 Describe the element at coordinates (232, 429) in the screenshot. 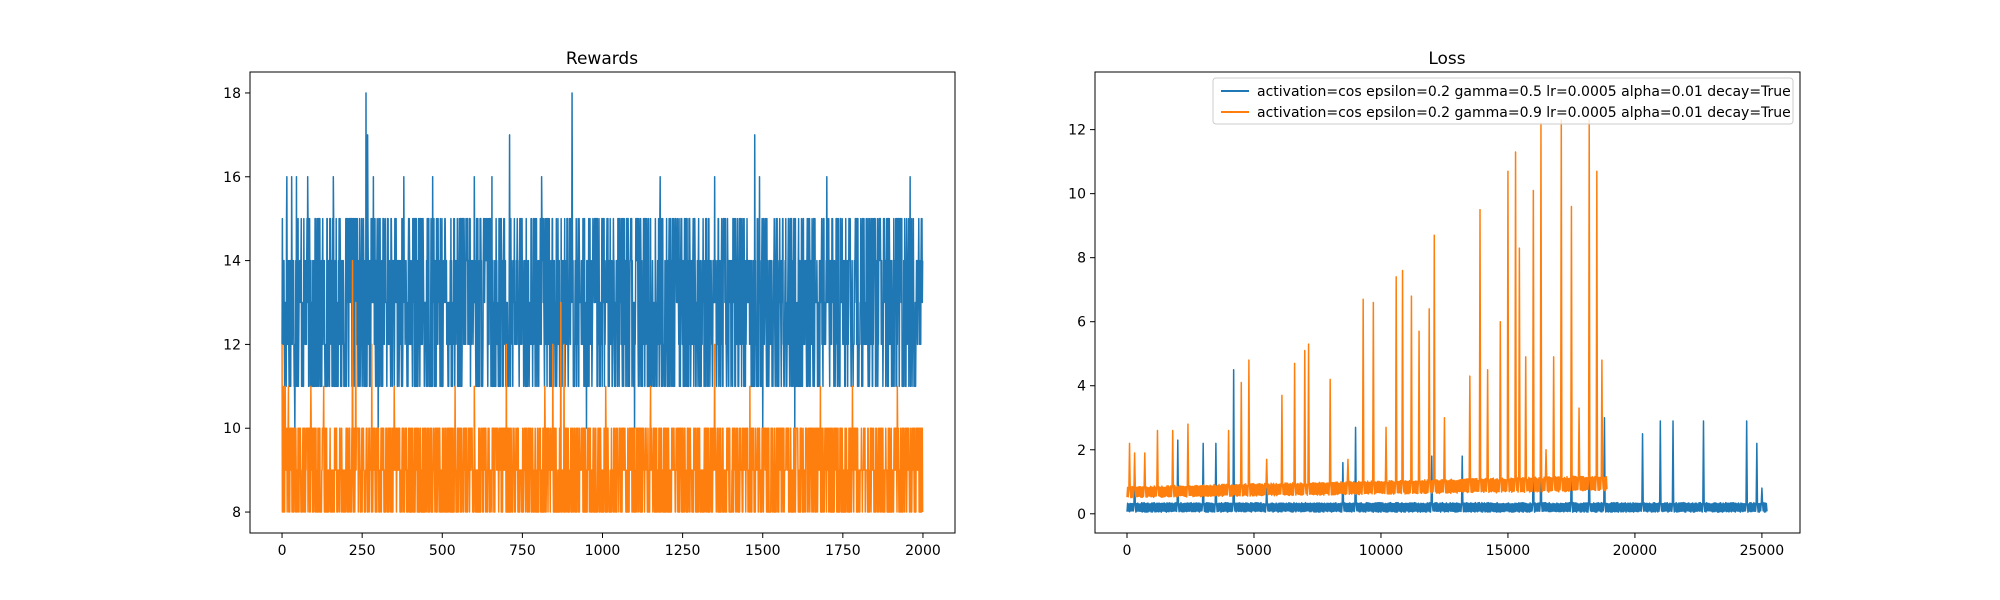

I see `rewards-ytick-label: 10` at that location.